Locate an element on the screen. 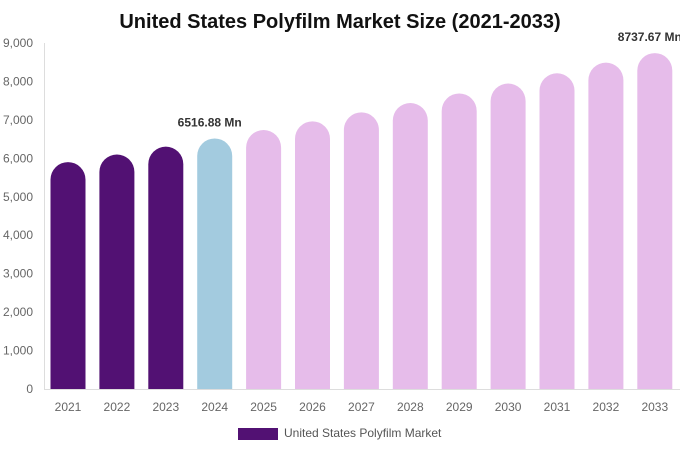  x-tick-label: 2026 is located at coordinates (312, 407).